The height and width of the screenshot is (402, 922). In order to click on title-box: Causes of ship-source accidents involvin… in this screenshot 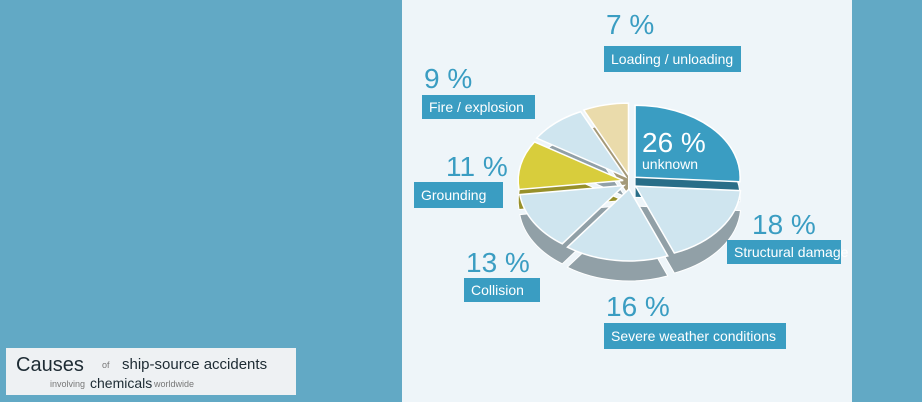, I will do `click(151, 371)`.